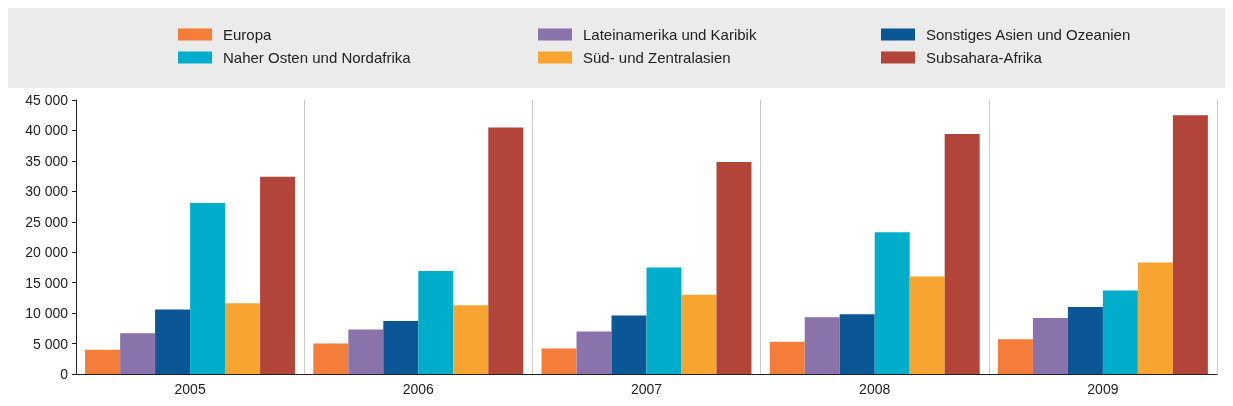  I want to click on y-tick-label: 15 000, so click(47, 282).